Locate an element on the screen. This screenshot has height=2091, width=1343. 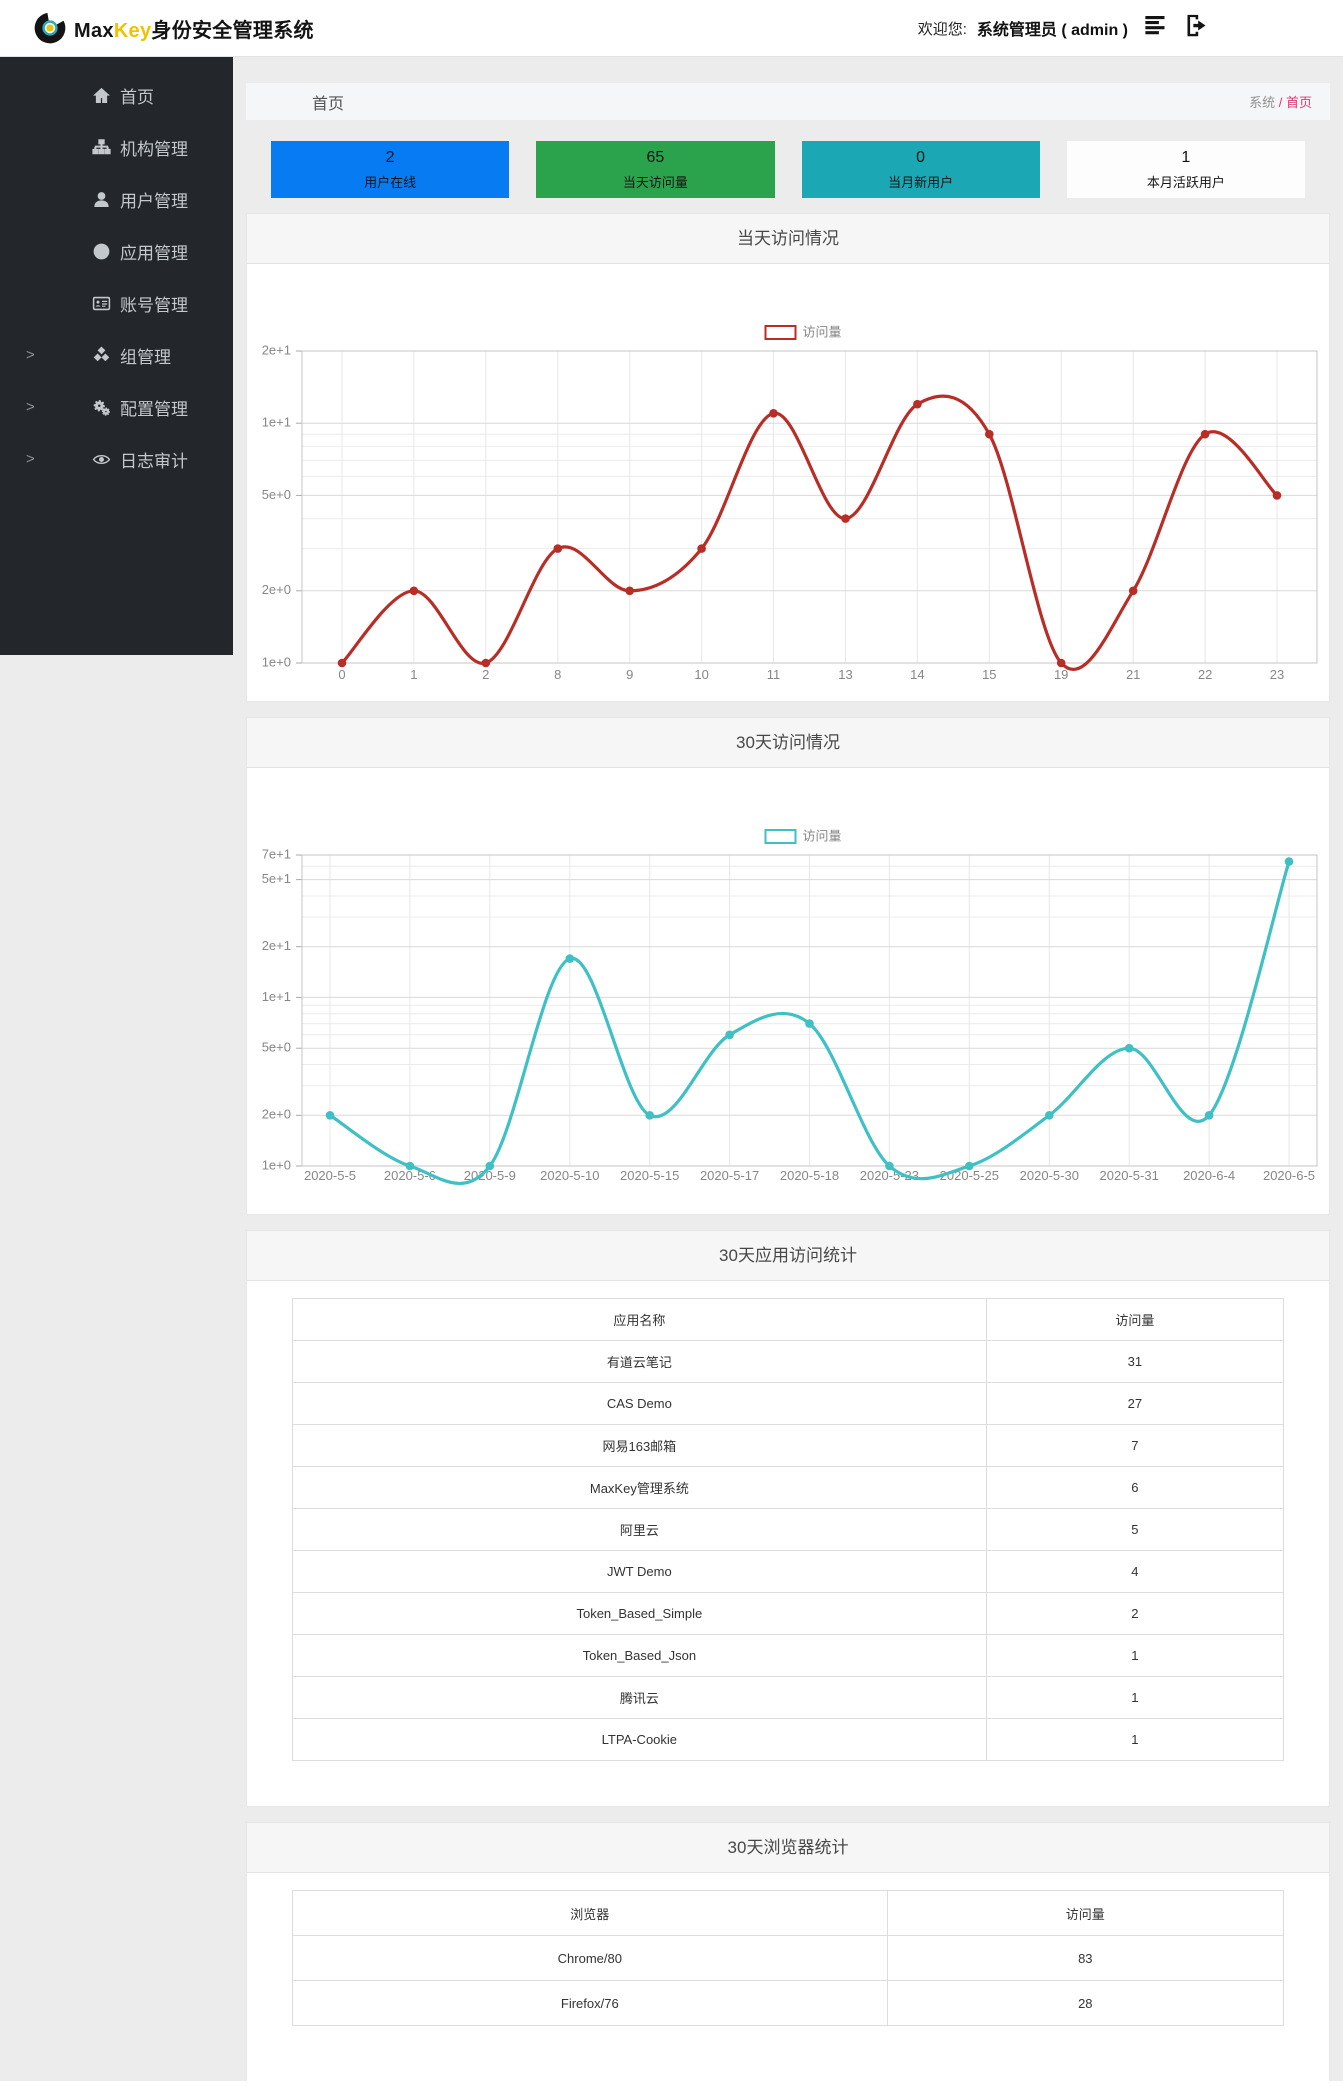
sidebar-item-label: 应用管理 is located at coordinates (154, 253).